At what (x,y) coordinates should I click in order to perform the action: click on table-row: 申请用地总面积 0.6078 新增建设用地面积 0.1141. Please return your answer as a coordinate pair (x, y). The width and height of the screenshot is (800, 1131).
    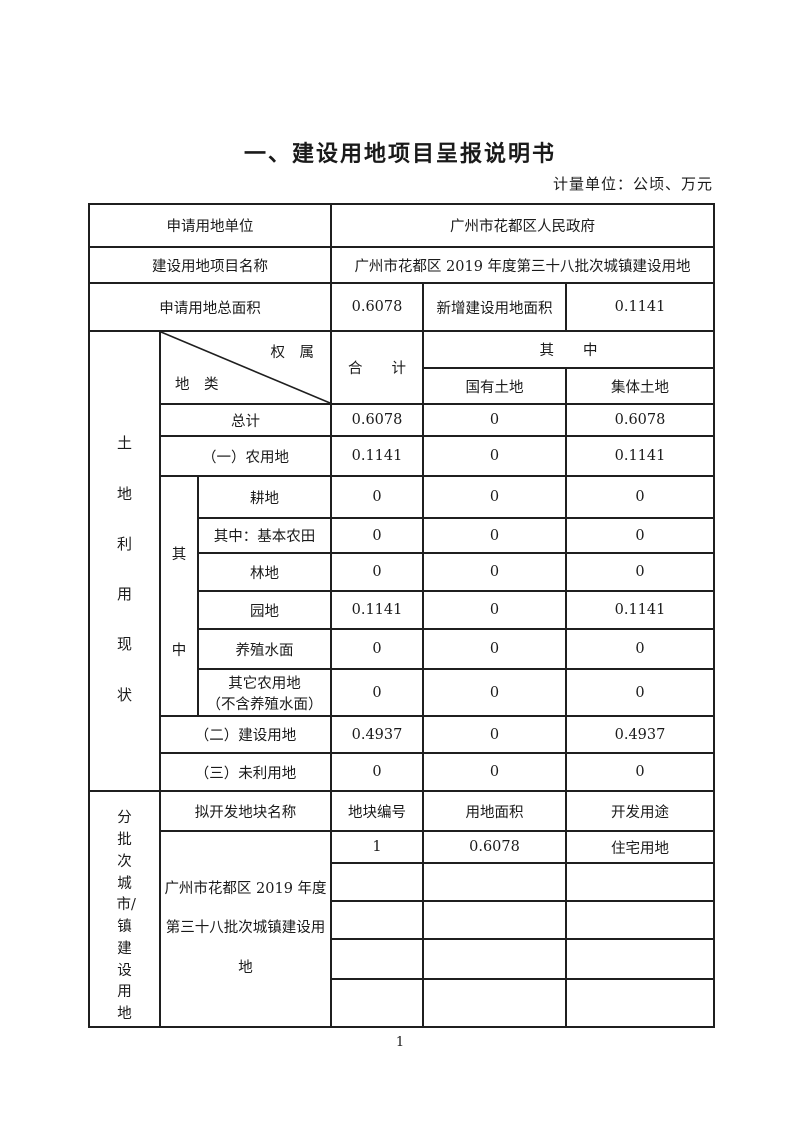
    Looking at the image, I should click on (402, 307).